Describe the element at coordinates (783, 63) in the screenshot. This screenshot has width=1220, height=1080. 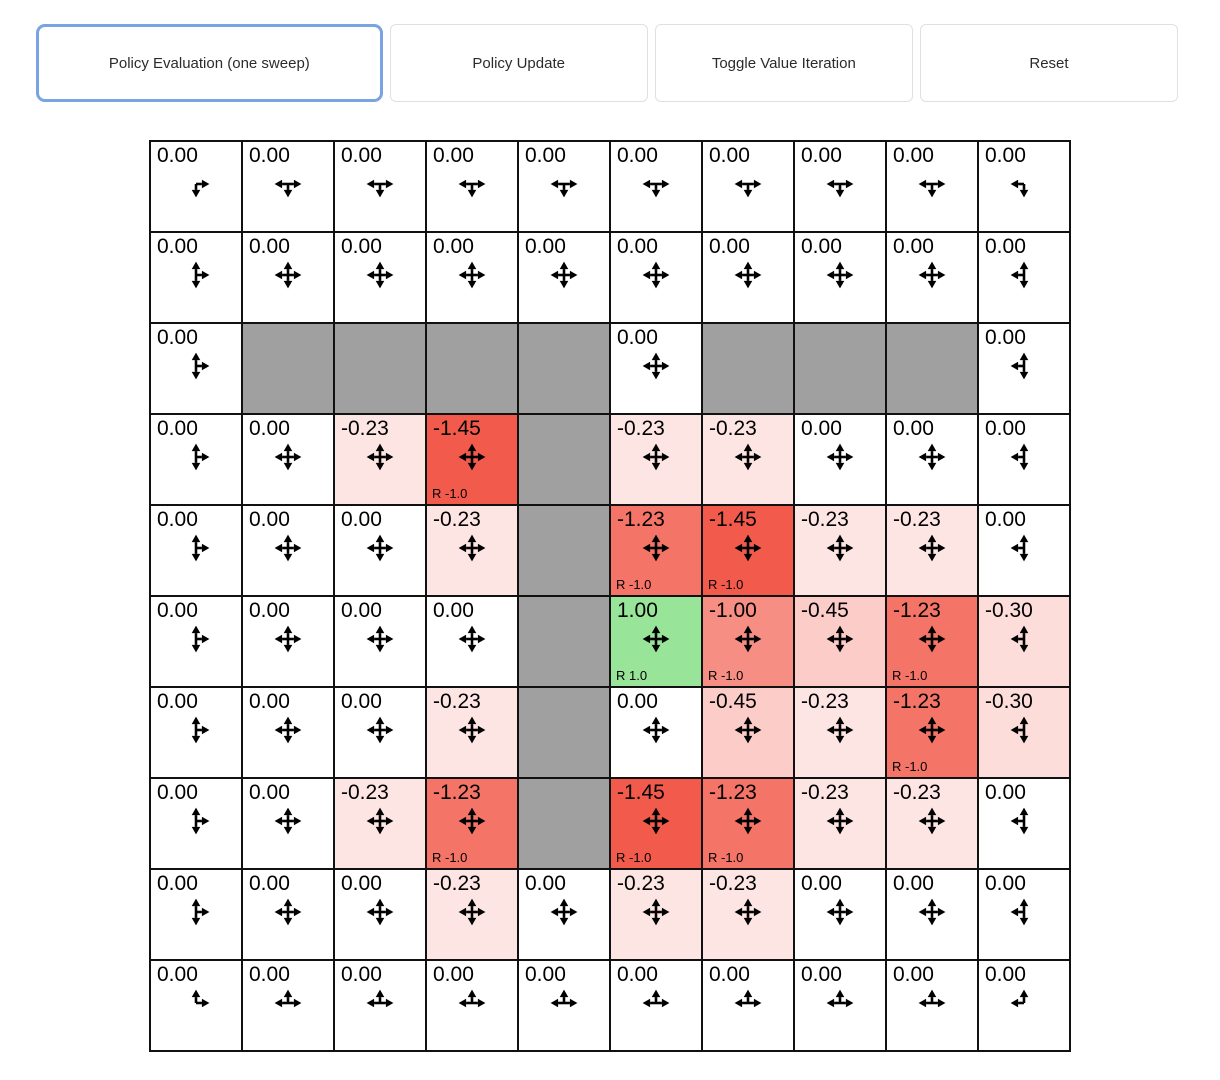
I see `toggle-value-iteration-button: Toggle Value Iteration` at that location.